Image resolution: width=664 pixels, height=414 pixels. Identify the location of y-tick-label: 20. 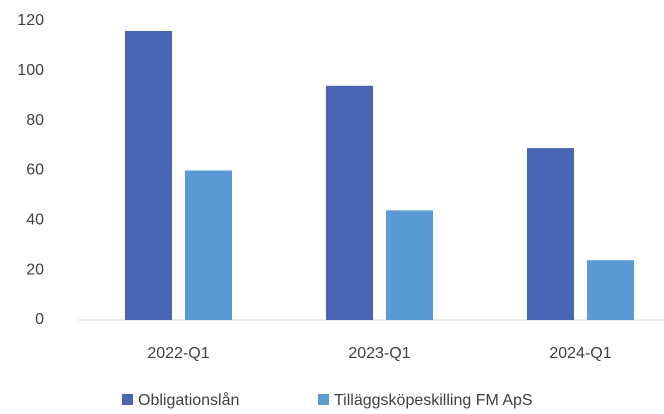
(35, 269).